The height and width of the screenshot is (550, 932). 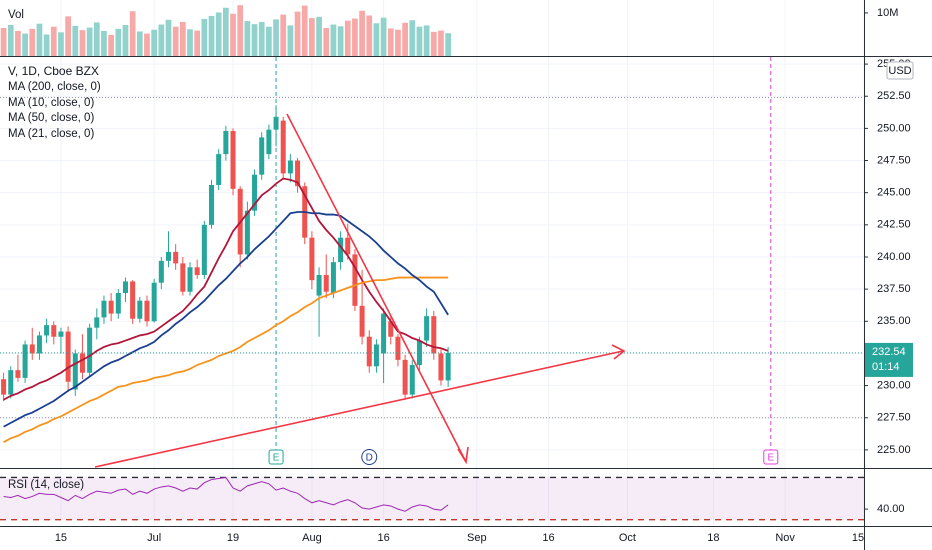 I want to click on event-label: D, so click(x=369, y=458).